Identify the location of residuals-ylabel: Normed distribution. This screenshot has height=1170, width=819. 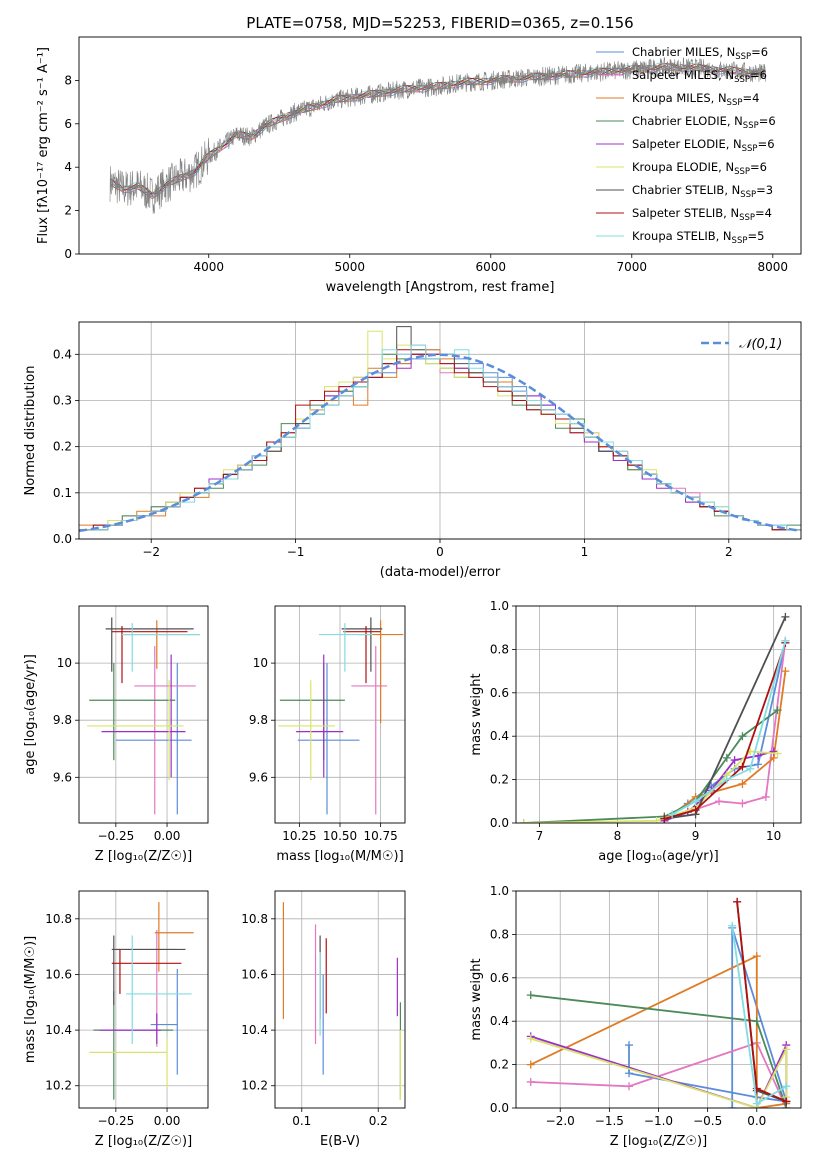
(30, 431).